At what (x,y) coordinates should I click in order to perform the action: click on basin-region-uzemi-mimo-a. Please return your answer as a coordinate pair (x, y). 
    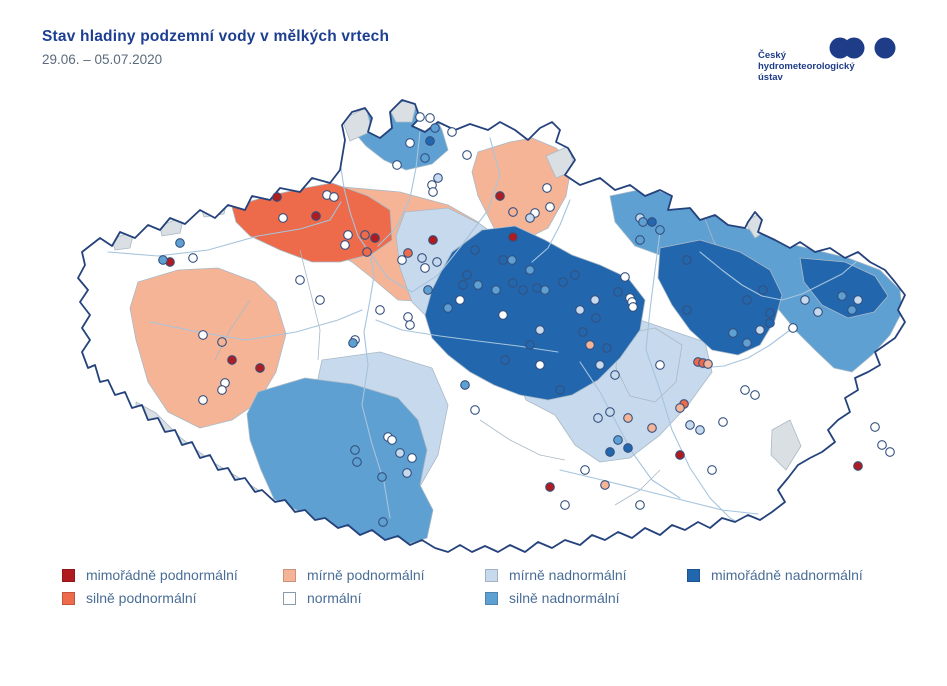
    Looking at the image, I should click on (214, 206).